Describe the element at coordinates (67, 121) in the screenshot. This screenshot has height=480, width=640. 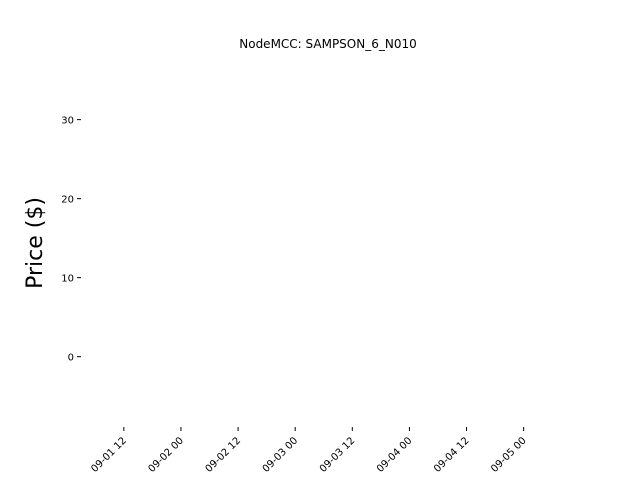
I see `y-tick-label: 30` at that location.